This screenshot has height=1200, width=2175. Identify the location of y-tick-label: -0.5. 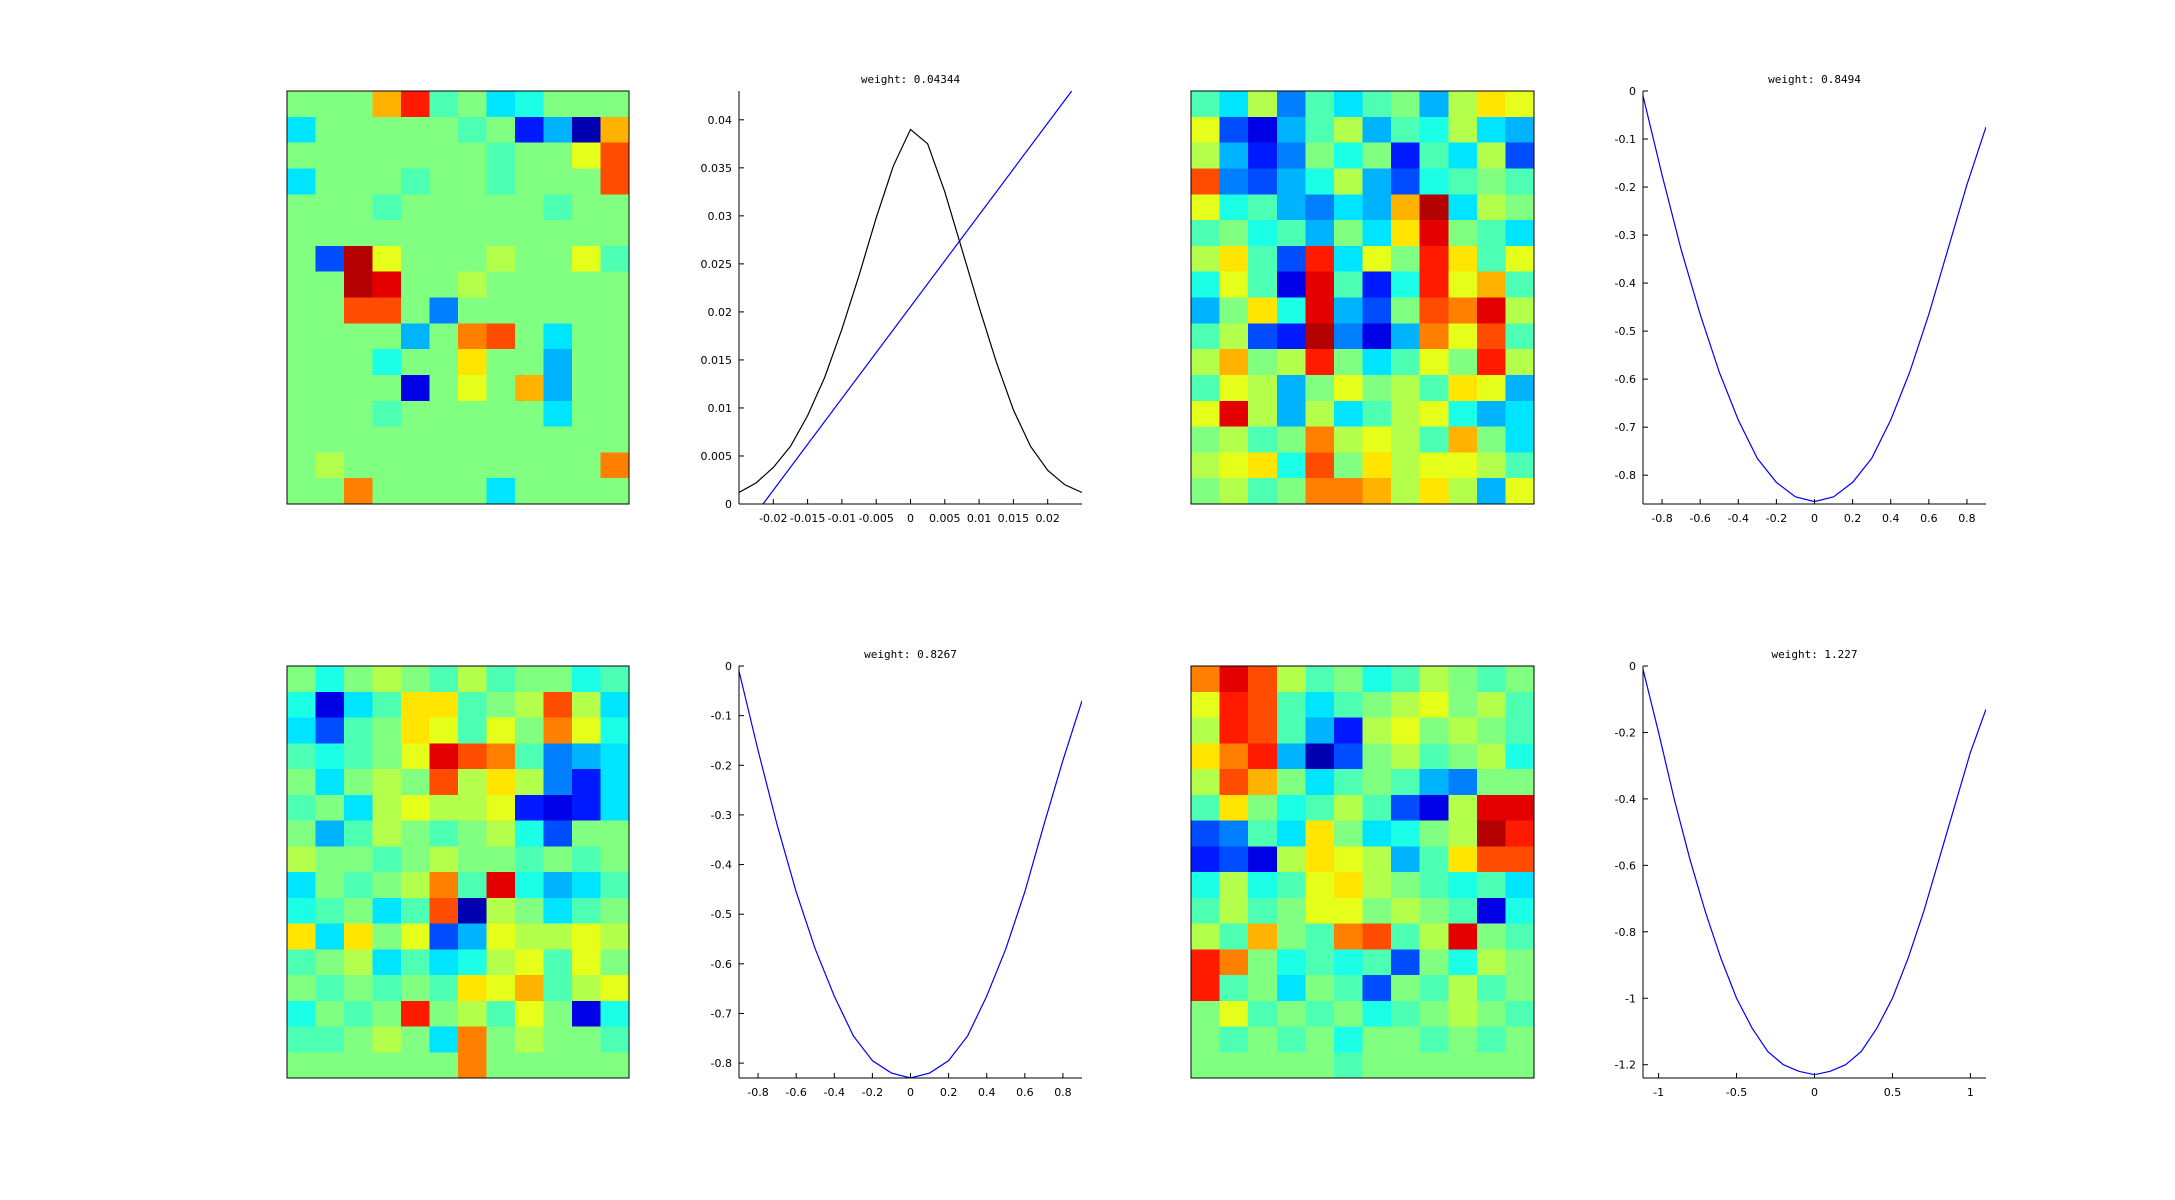
(721, 914).